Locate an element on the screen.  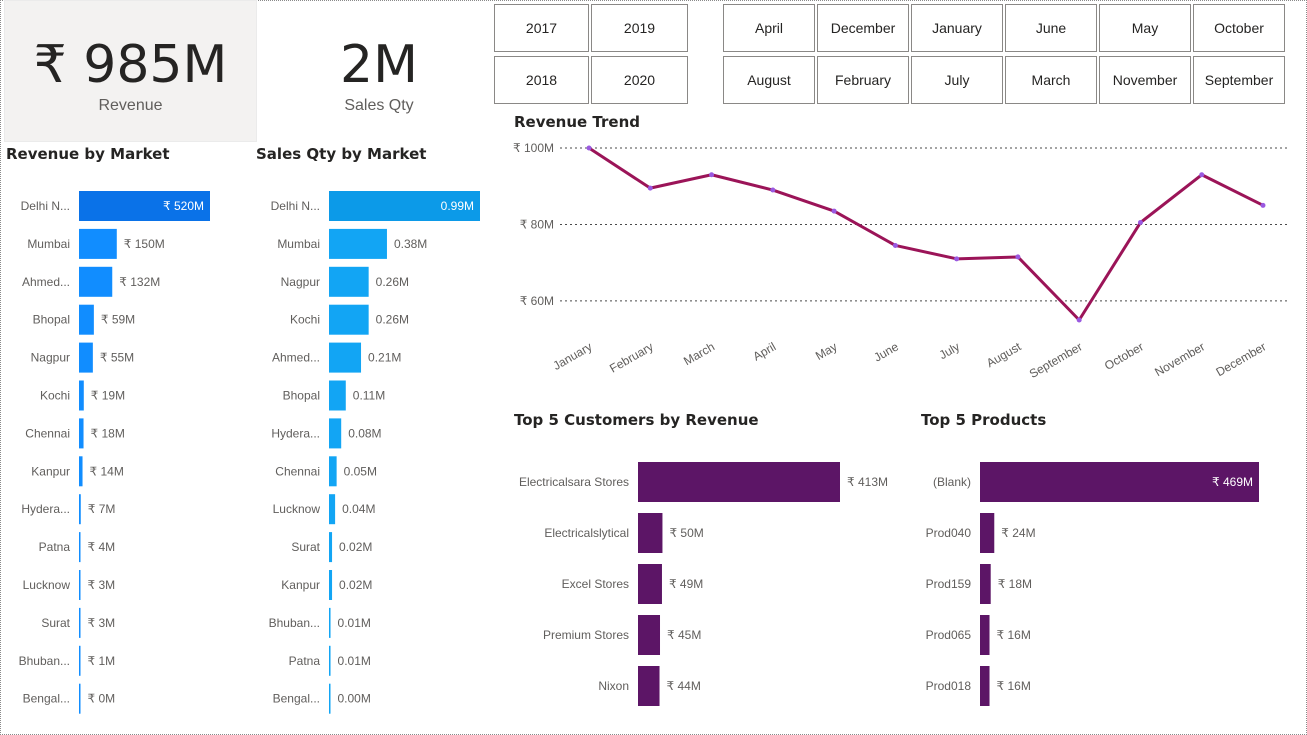
category-label: Mumbai is located at coordinates (48, 244).